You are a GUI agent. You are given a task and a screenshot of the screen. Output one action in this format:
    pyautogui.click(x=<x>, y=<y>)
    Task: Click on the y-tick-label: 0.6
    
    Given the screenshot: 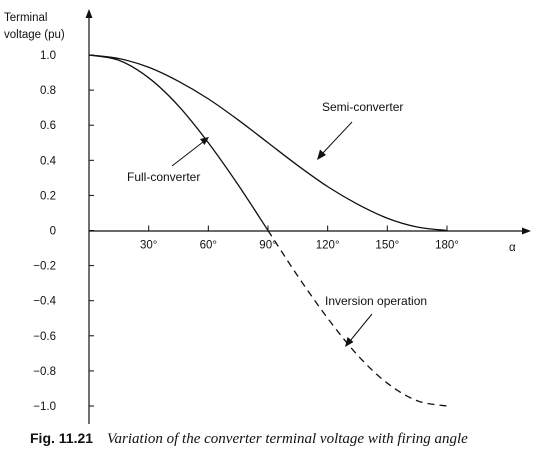 What is the action you would take?
    pyautogui.click(x=48, y=126)
    